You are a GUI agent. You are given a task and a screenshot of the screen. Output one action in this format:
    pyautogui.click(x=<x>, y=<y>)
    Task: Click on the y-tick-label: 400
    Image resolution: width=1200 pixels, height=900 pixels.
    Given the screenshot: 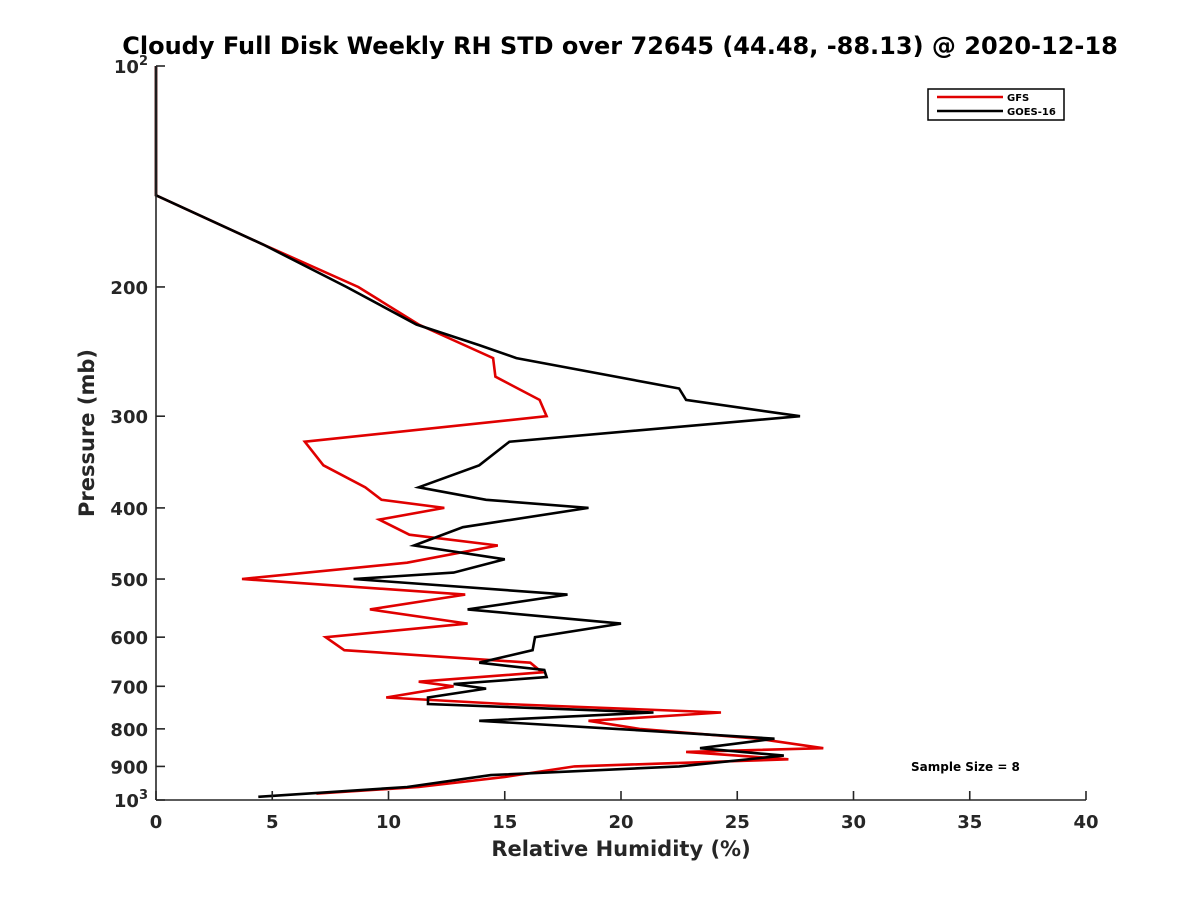 What is the action you would take?
    pyautogui.click(x=129, y=509)
    